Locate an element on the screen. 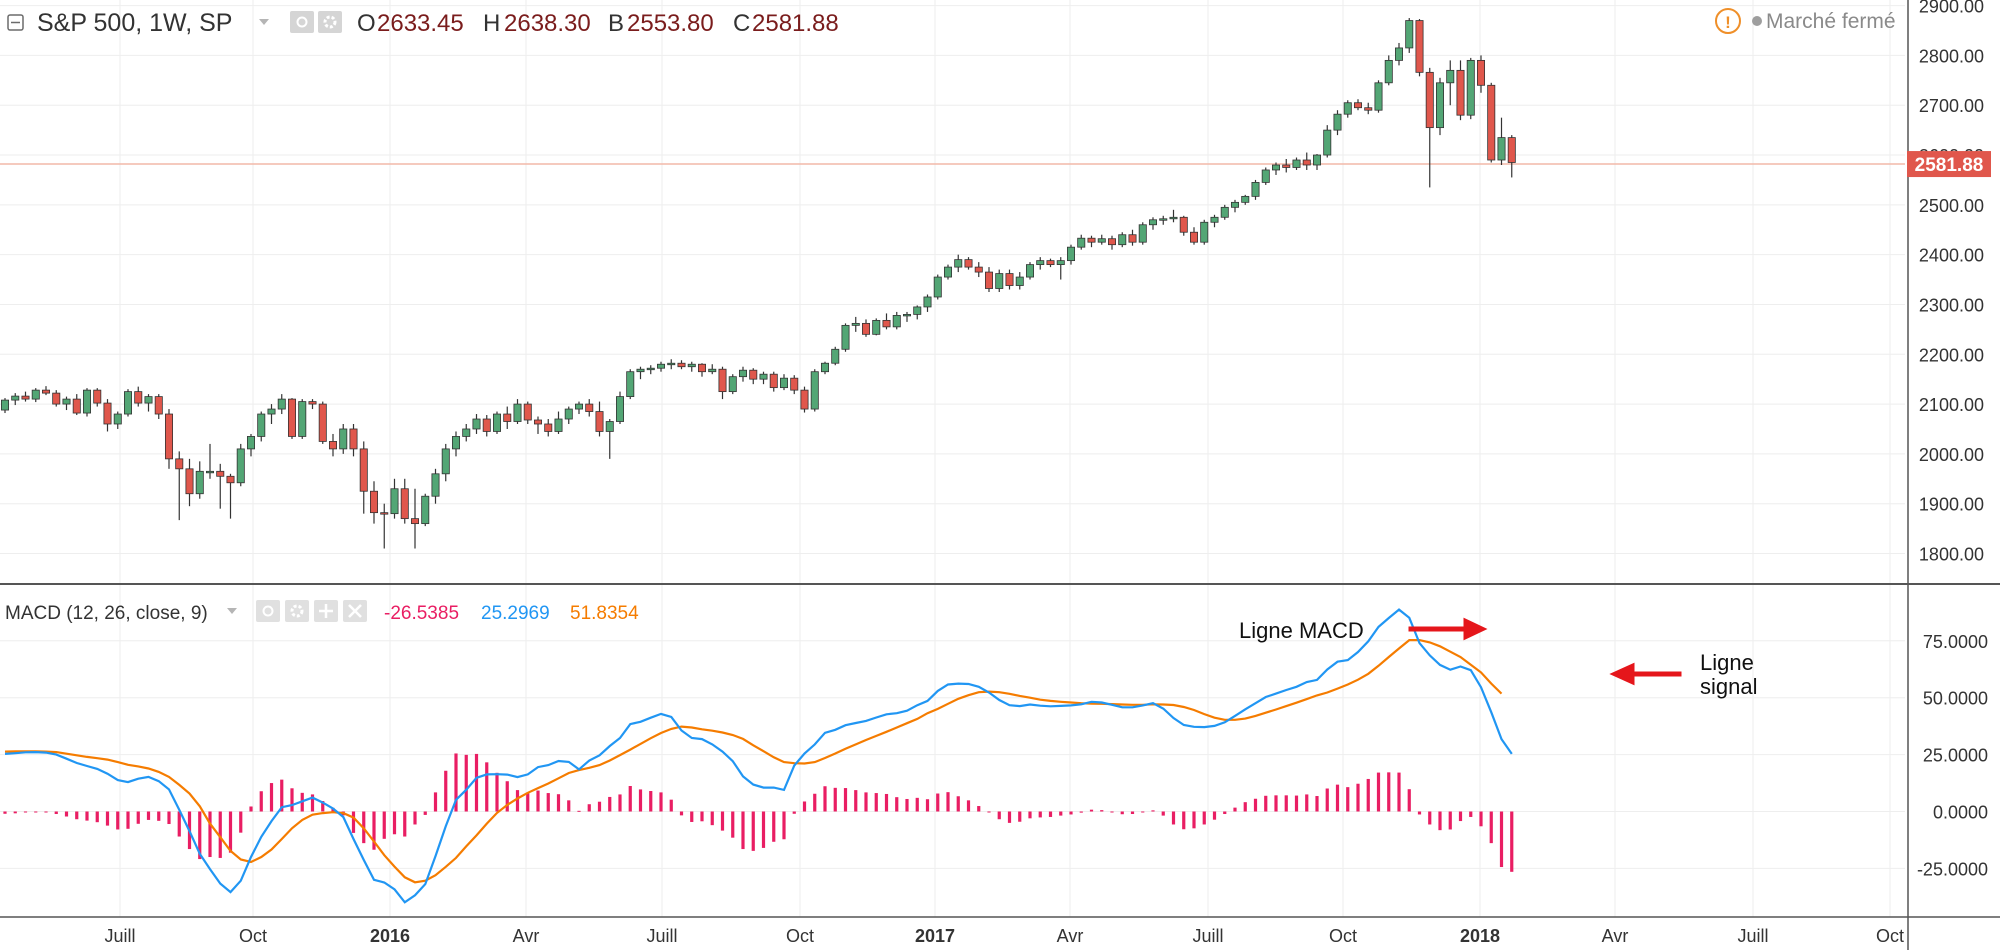 The width and height of the screenshot is (2000, 950). price-tag-background is located at coordinates (1949, 164).